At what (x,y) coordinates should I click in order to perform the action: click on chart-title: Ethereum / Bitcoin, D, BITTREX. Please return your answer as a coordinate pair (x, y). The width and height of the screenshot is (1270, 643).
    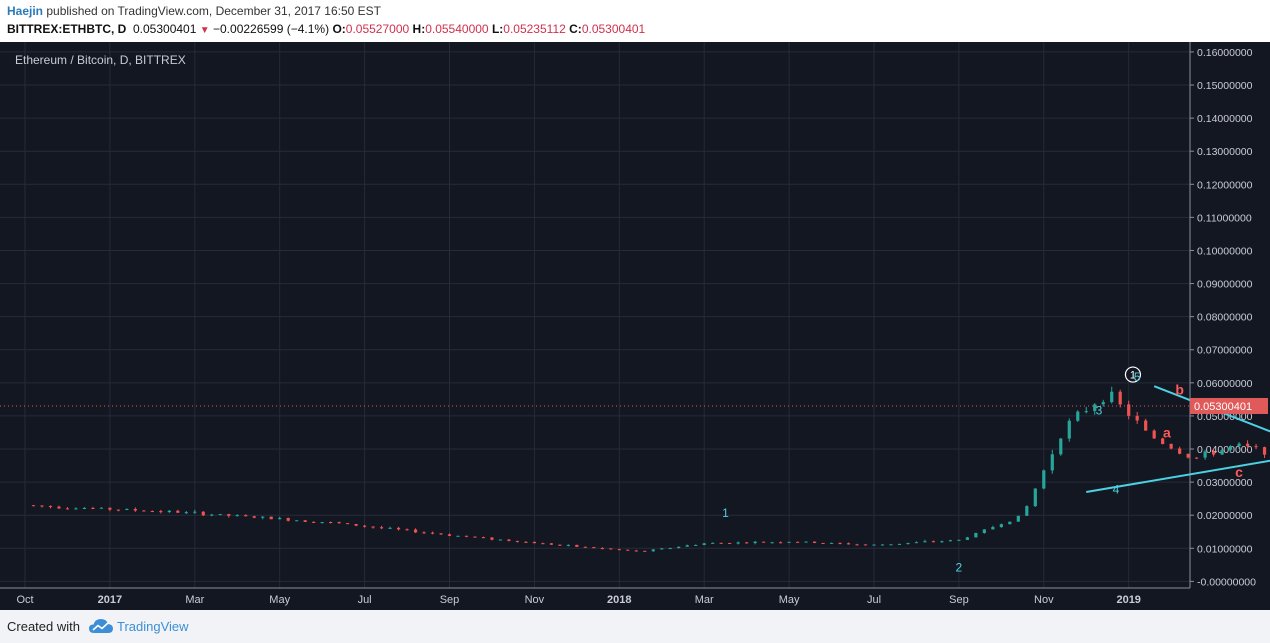
    Looking at the image, I should click on (100, 60).